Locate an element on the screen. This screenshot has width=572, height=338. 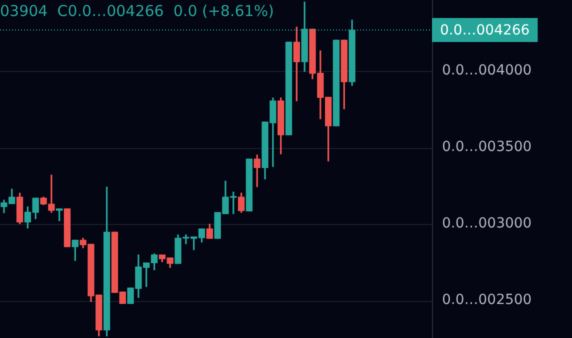
annotation: 03904 C0.0…004266 0.0 (+8.61%) is located at coordinates (137, 11).